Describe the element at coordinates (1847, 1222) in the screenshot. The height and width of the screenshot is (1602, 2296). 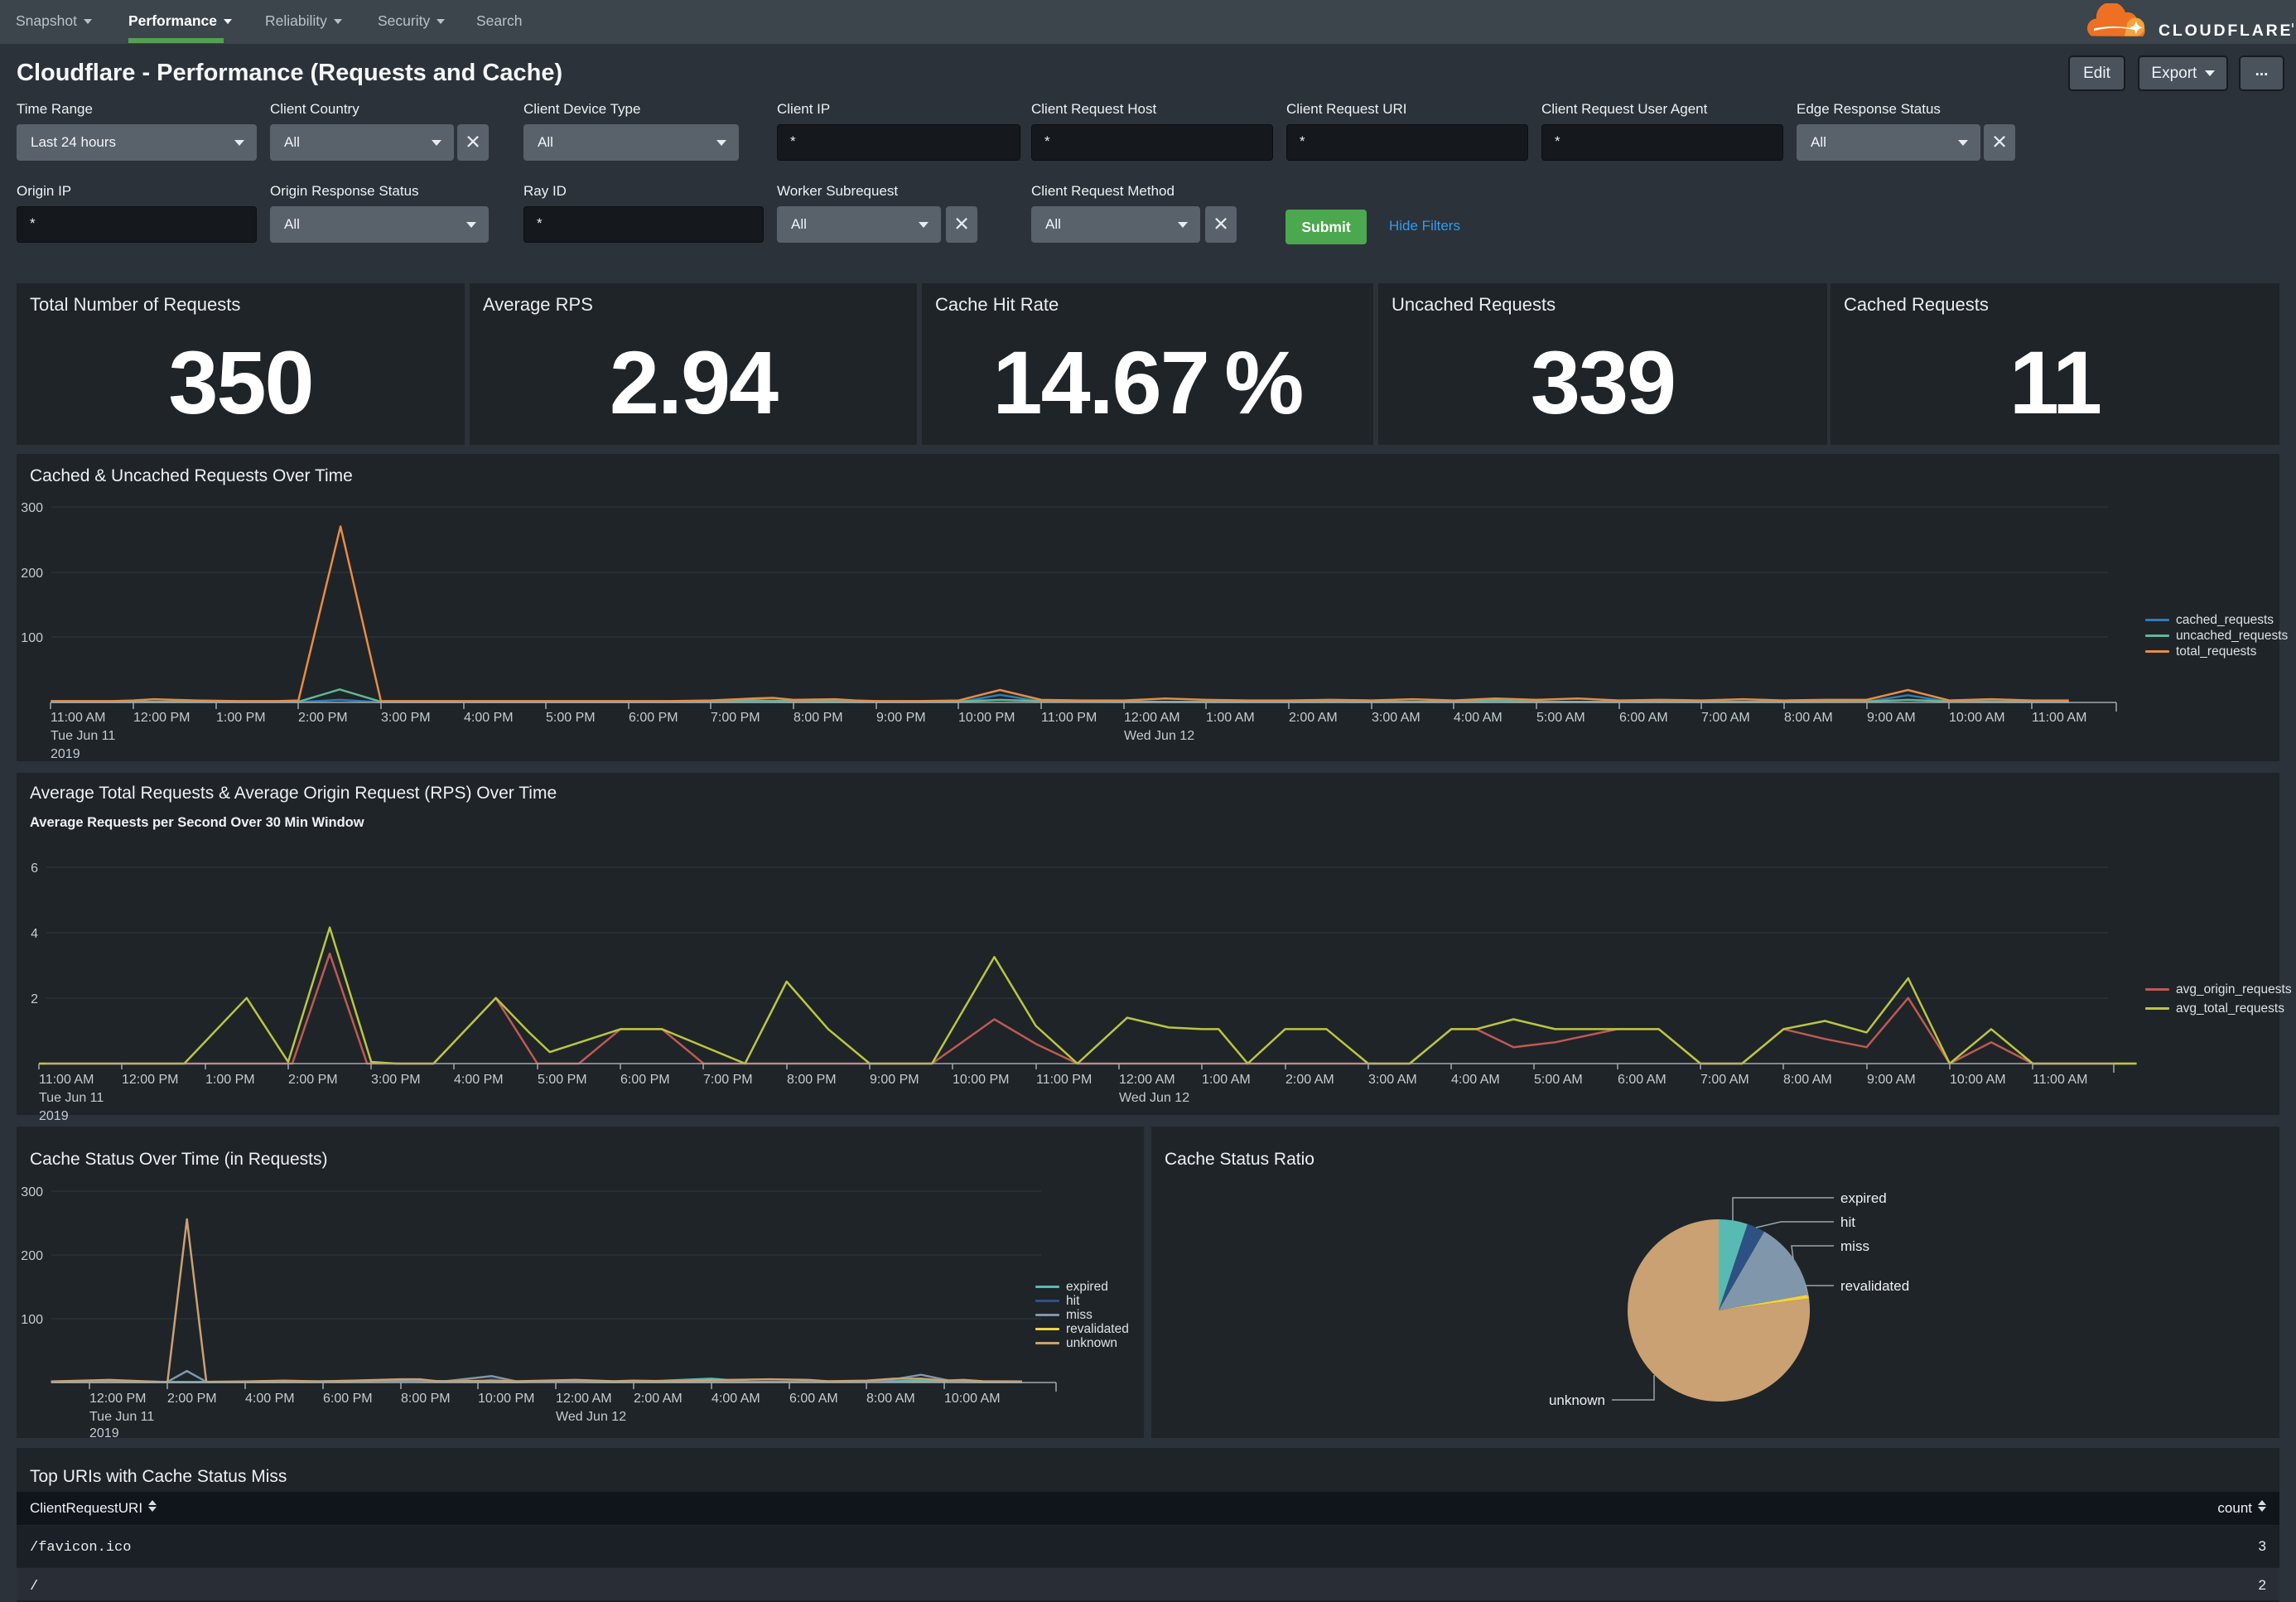
I see `svg-text: hit` at that location.